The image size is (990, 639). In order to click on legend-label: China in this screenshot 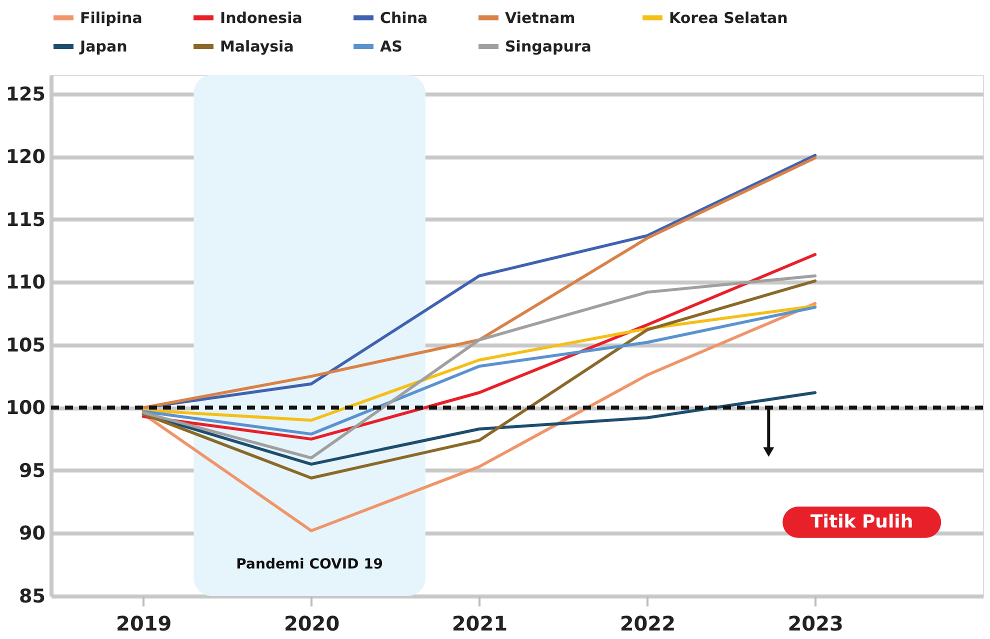, I will do `click(404, 17)`.